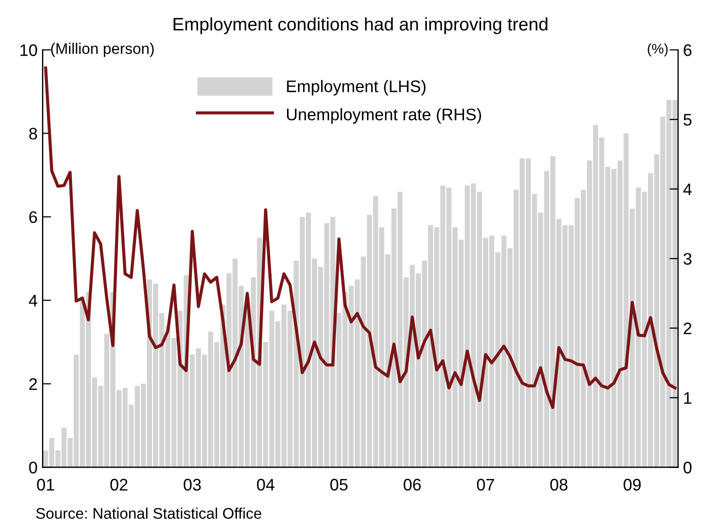  What do you see at coordinates (102, 49) in the screenshot?
I see `y-axis-title: (Million person)` at bounding box center [102, 49].